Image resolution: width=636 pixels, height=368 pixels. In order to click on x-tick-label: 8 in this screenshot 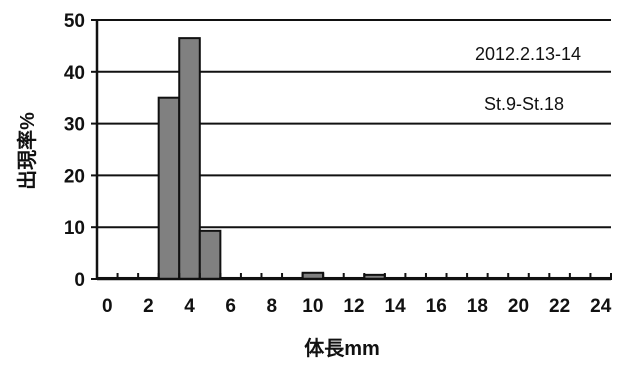, I will do `click(271, 306)`.